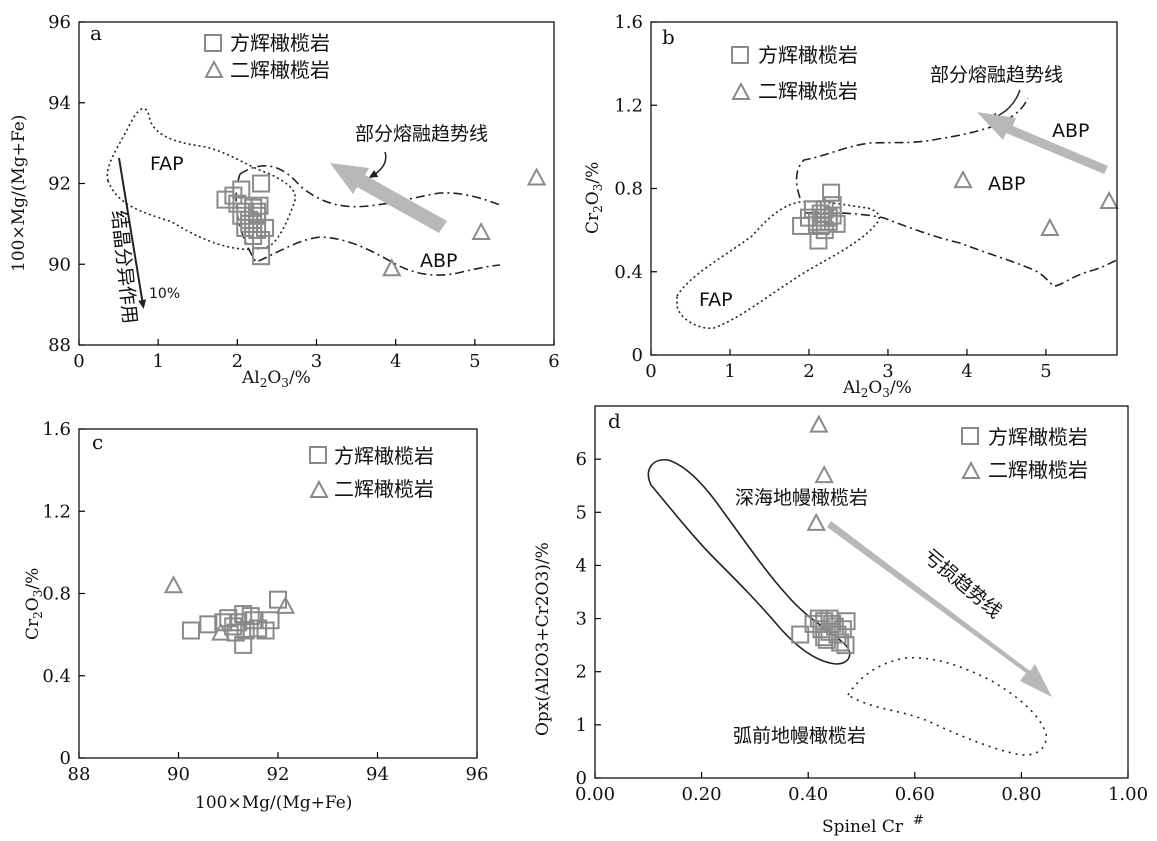  I want to click on x-tick-label: 0.40, so click(808, 794).